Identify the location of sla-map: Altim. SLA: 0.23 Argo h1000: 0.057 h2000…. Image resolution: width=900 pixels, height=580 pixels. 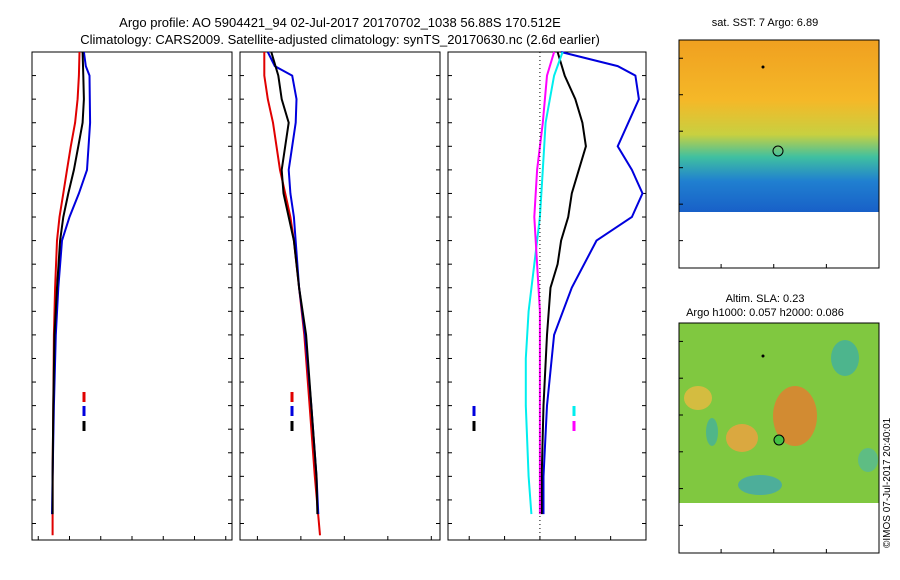
(785, 423).